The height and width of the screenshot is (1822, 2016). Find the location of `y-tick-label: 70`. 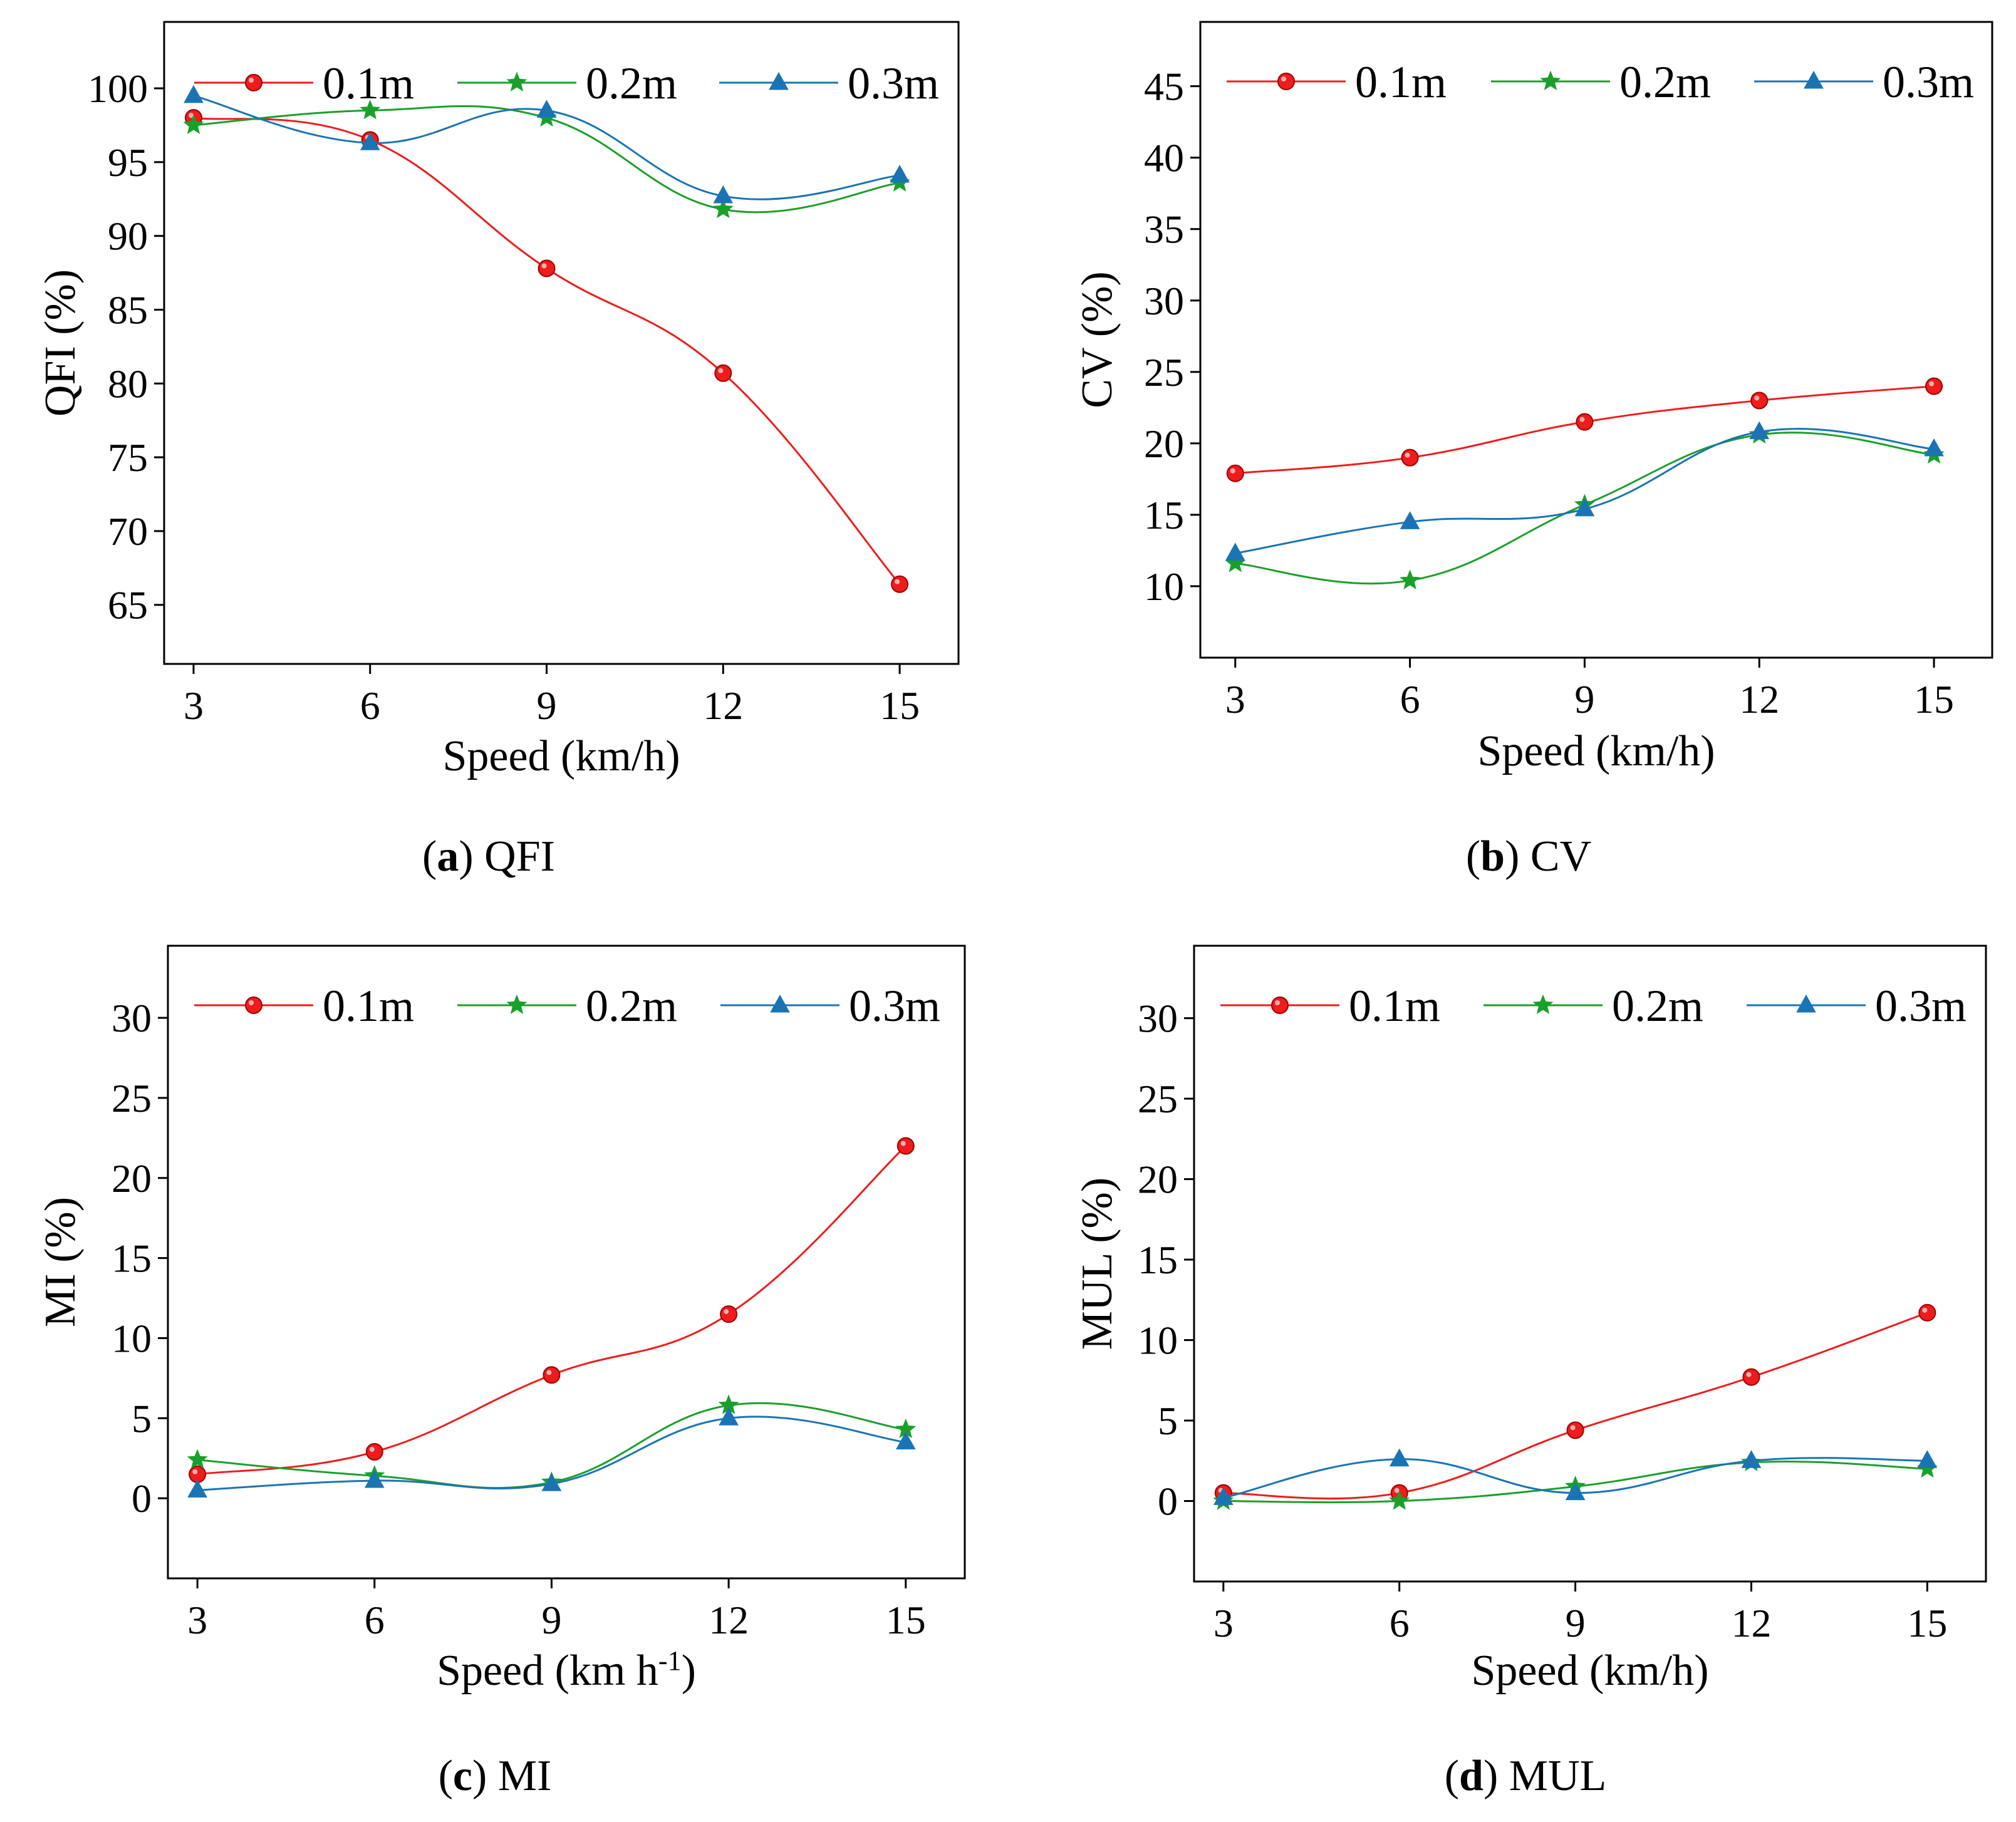

y-tick-label: 70 is located at coordinates (128, 531).